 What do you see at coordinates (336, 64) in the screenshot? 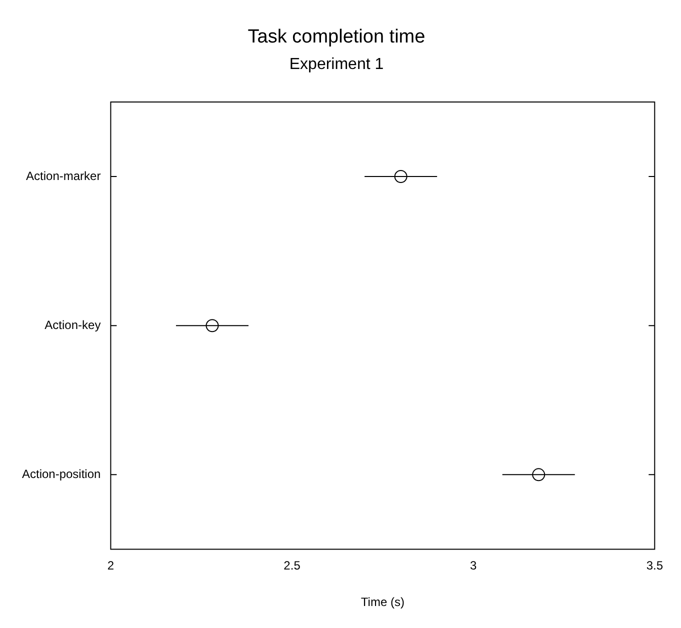
I see `chart-subtitle: Experiment 1` at bounding box center [336, 64].